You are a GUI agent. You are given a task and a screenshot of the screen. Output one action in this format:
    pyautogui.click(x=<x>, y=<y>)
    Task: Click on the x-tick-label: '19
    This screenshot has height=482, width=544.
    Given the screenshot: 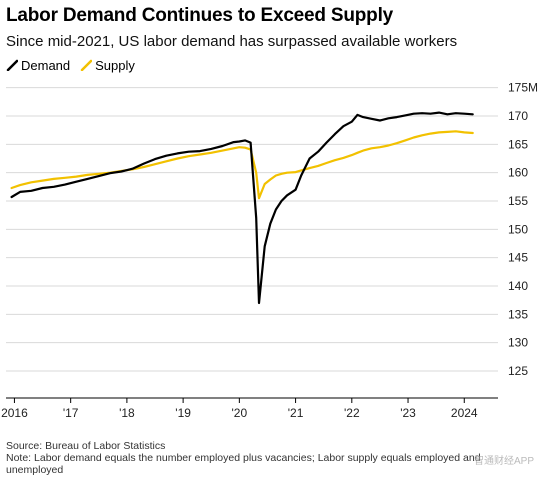 What is the action you would take?
    pyautogui.click(x=183, y=413)
    